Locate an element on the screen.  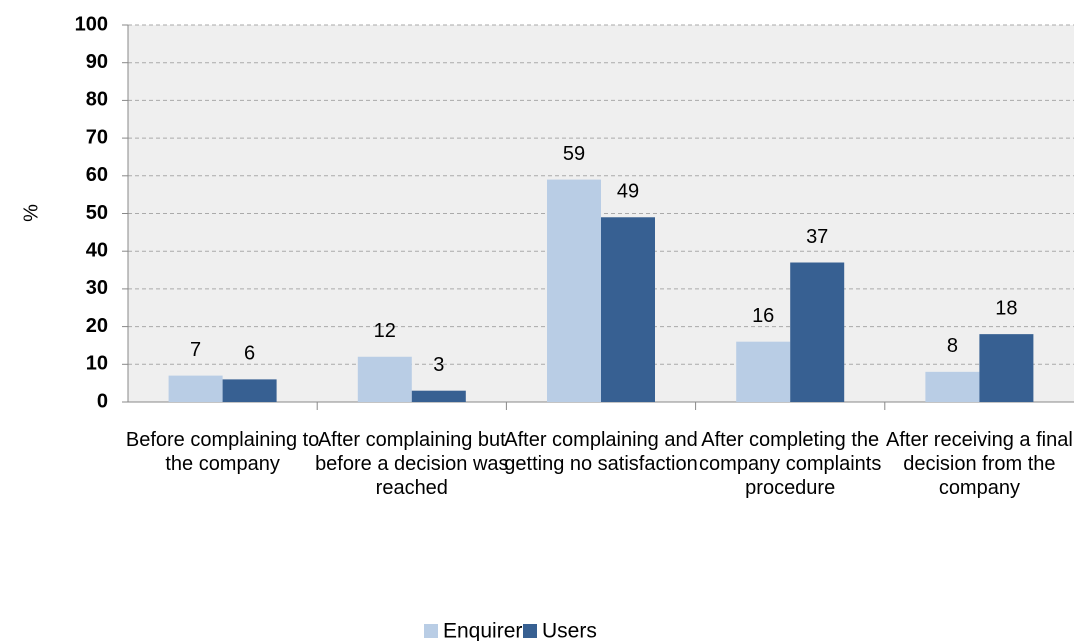
y-tick-label: 100 is located at coordinates (91, 24).